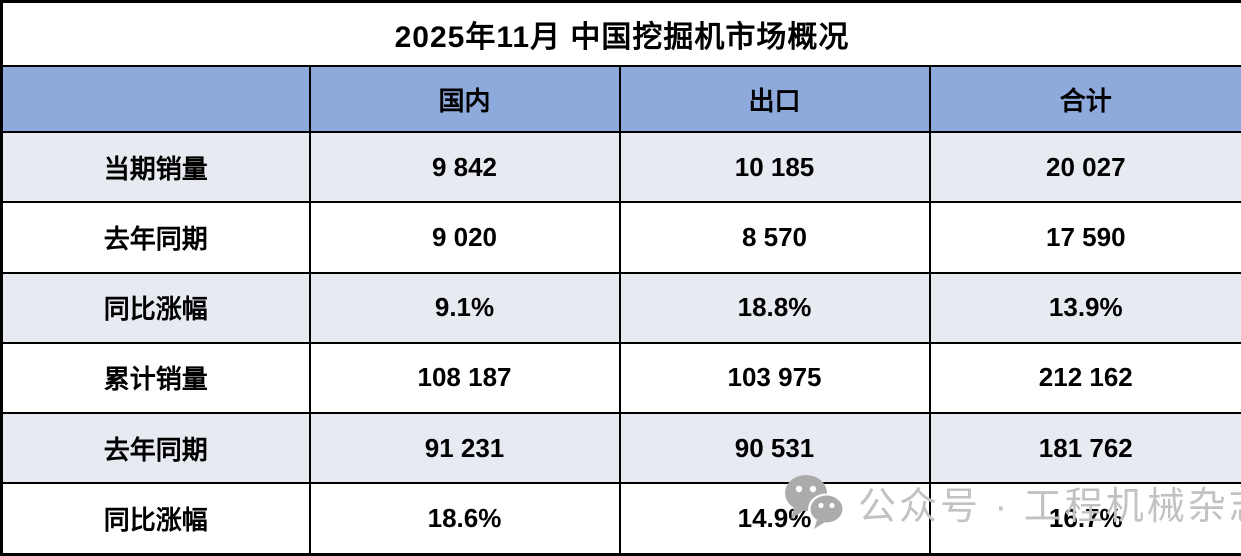  I want to click on table-cell: 9 842, so click(464, 167).